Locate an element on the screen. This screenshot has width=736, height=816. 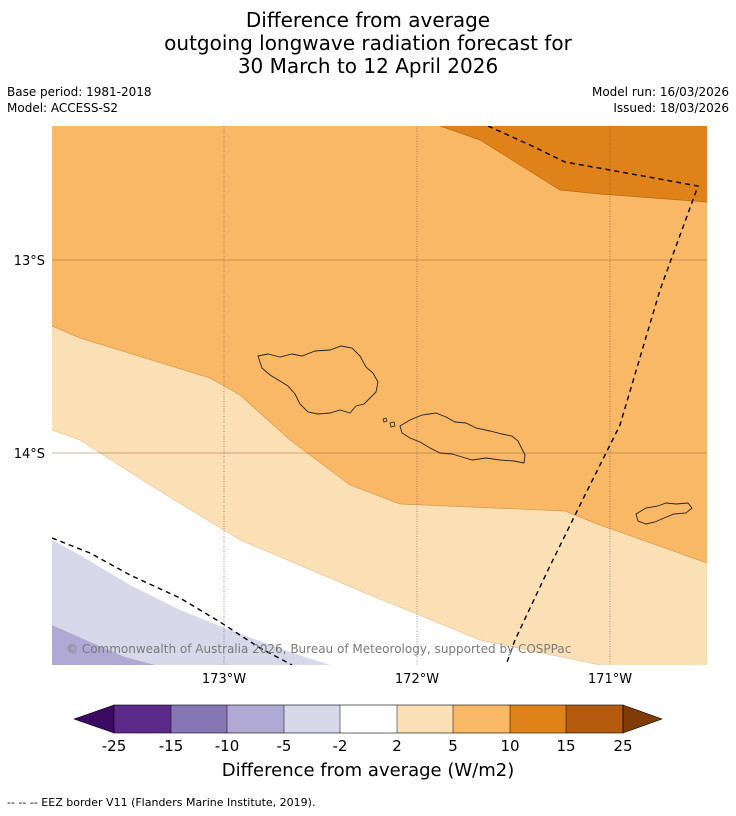
model-name: Model: ACCESS-S2 is located at coordinates (63, 108).